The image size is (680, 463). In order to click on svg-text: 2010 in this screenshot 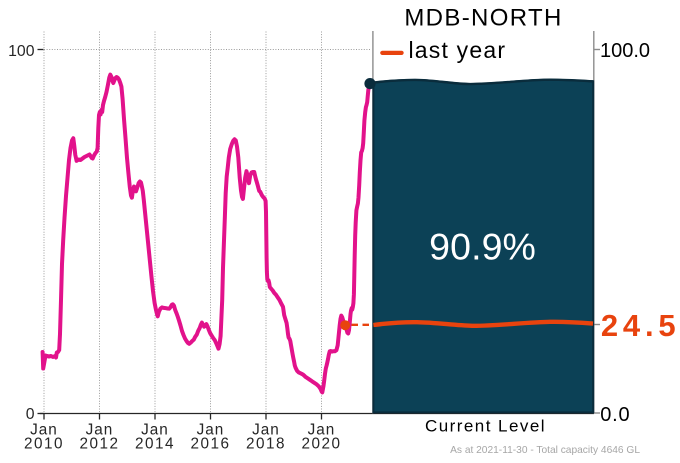, I will do `click(44, 444)`.